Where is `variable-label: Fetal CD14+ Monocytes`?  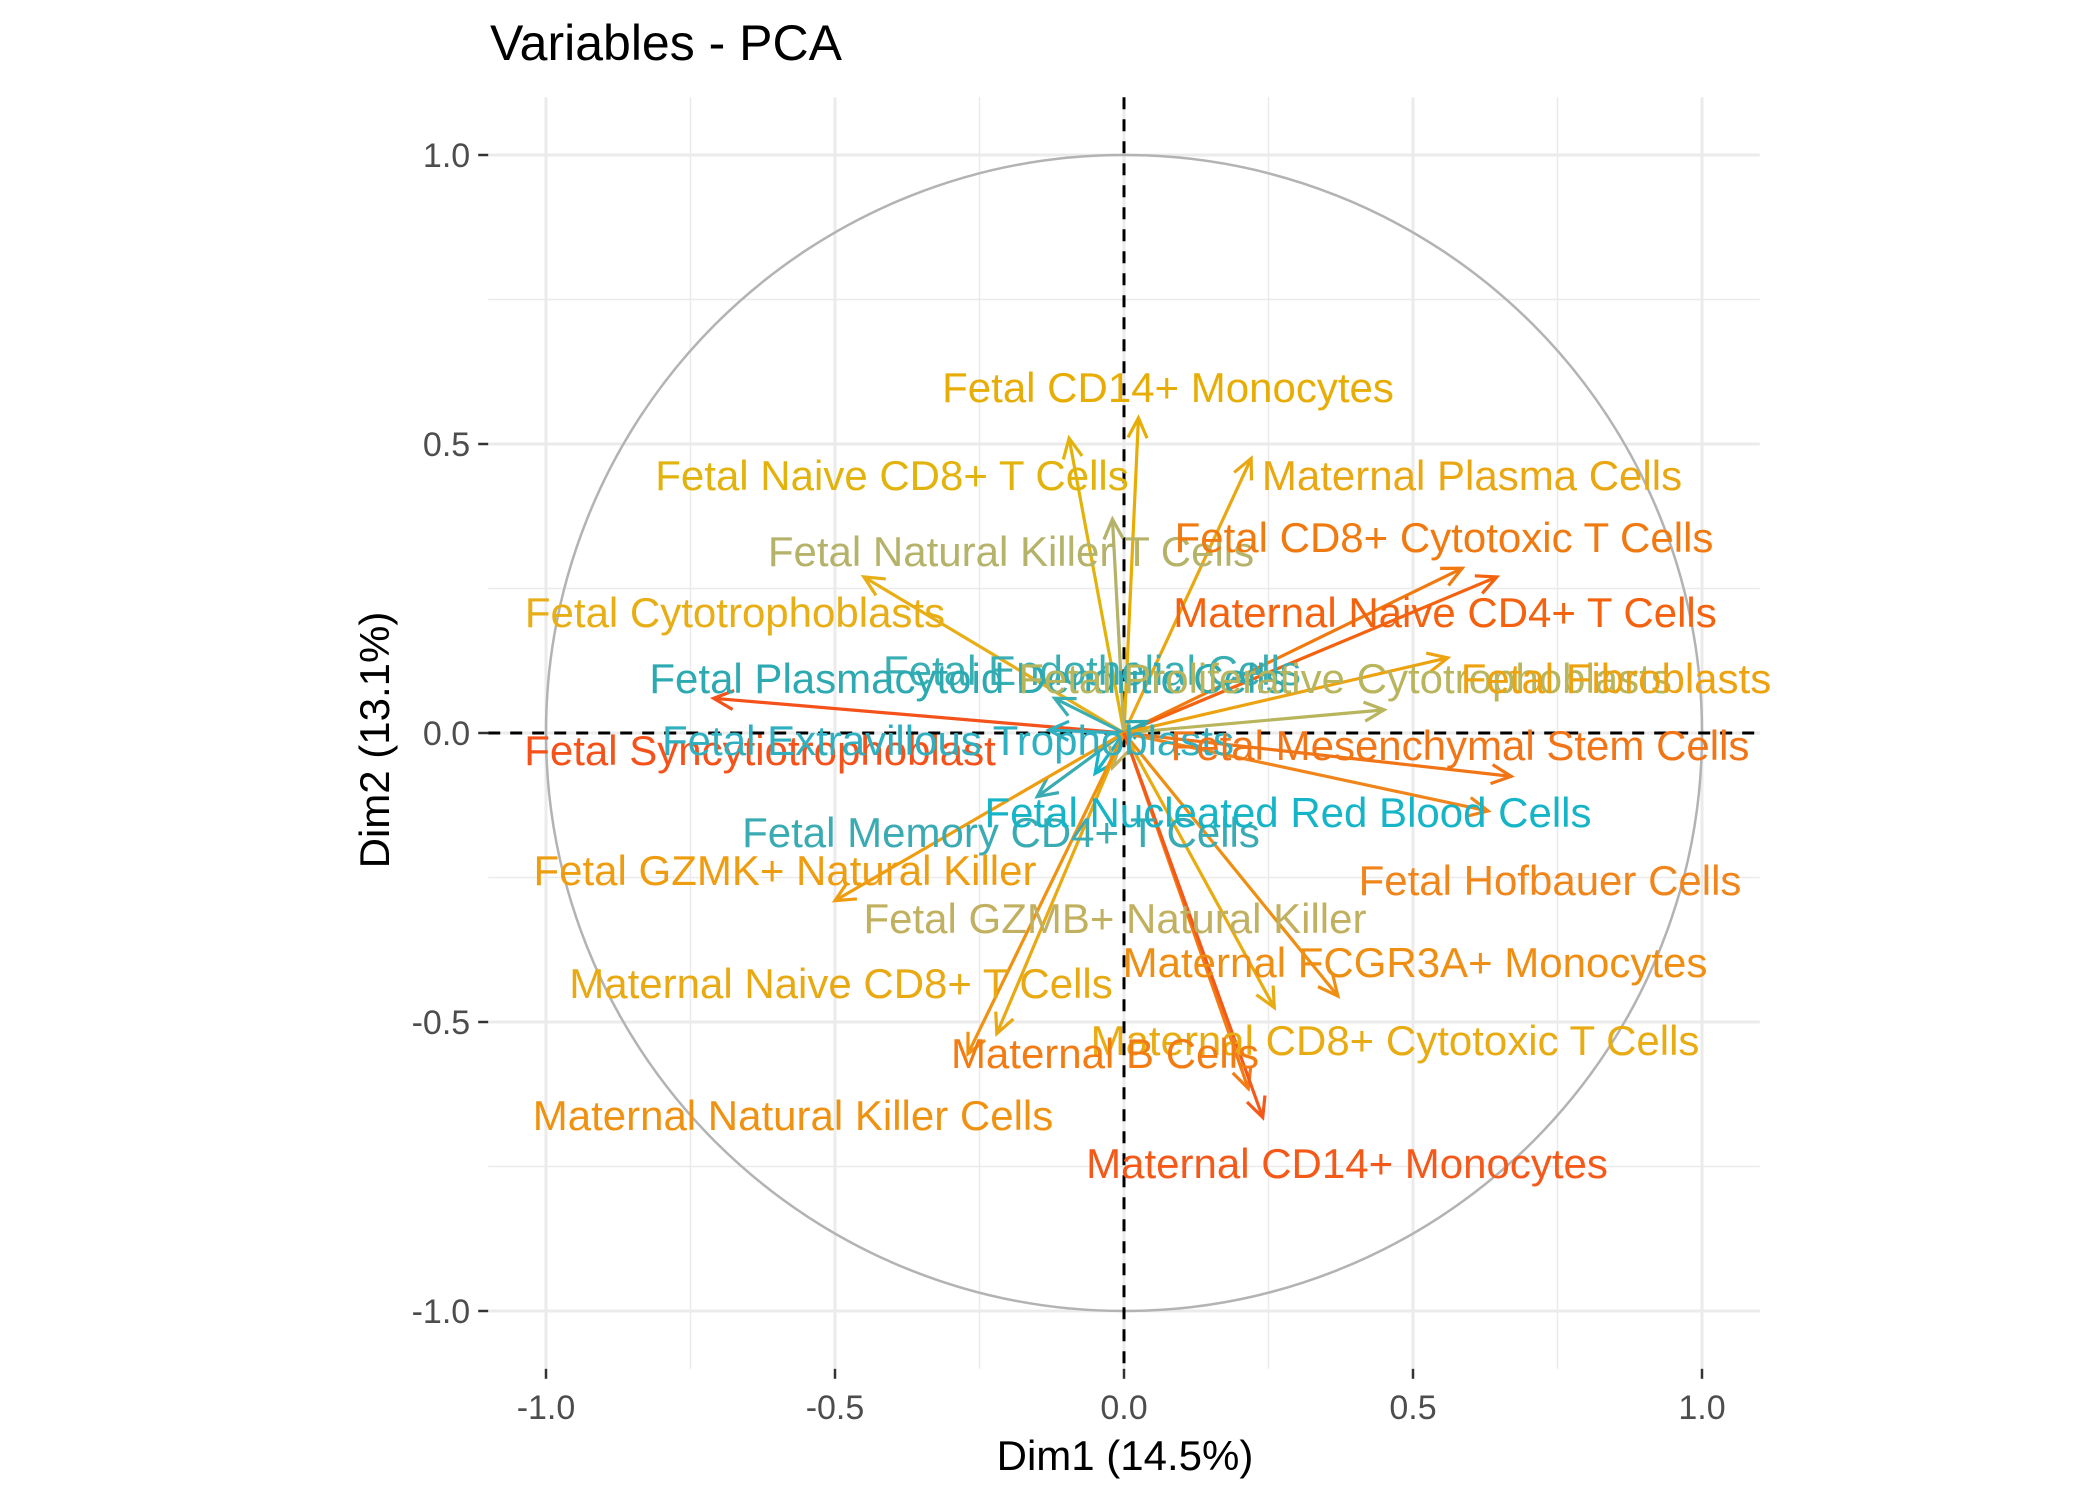 variable-label: Fetal CD14+ Monocytes is located at coordinates (1168, 387).